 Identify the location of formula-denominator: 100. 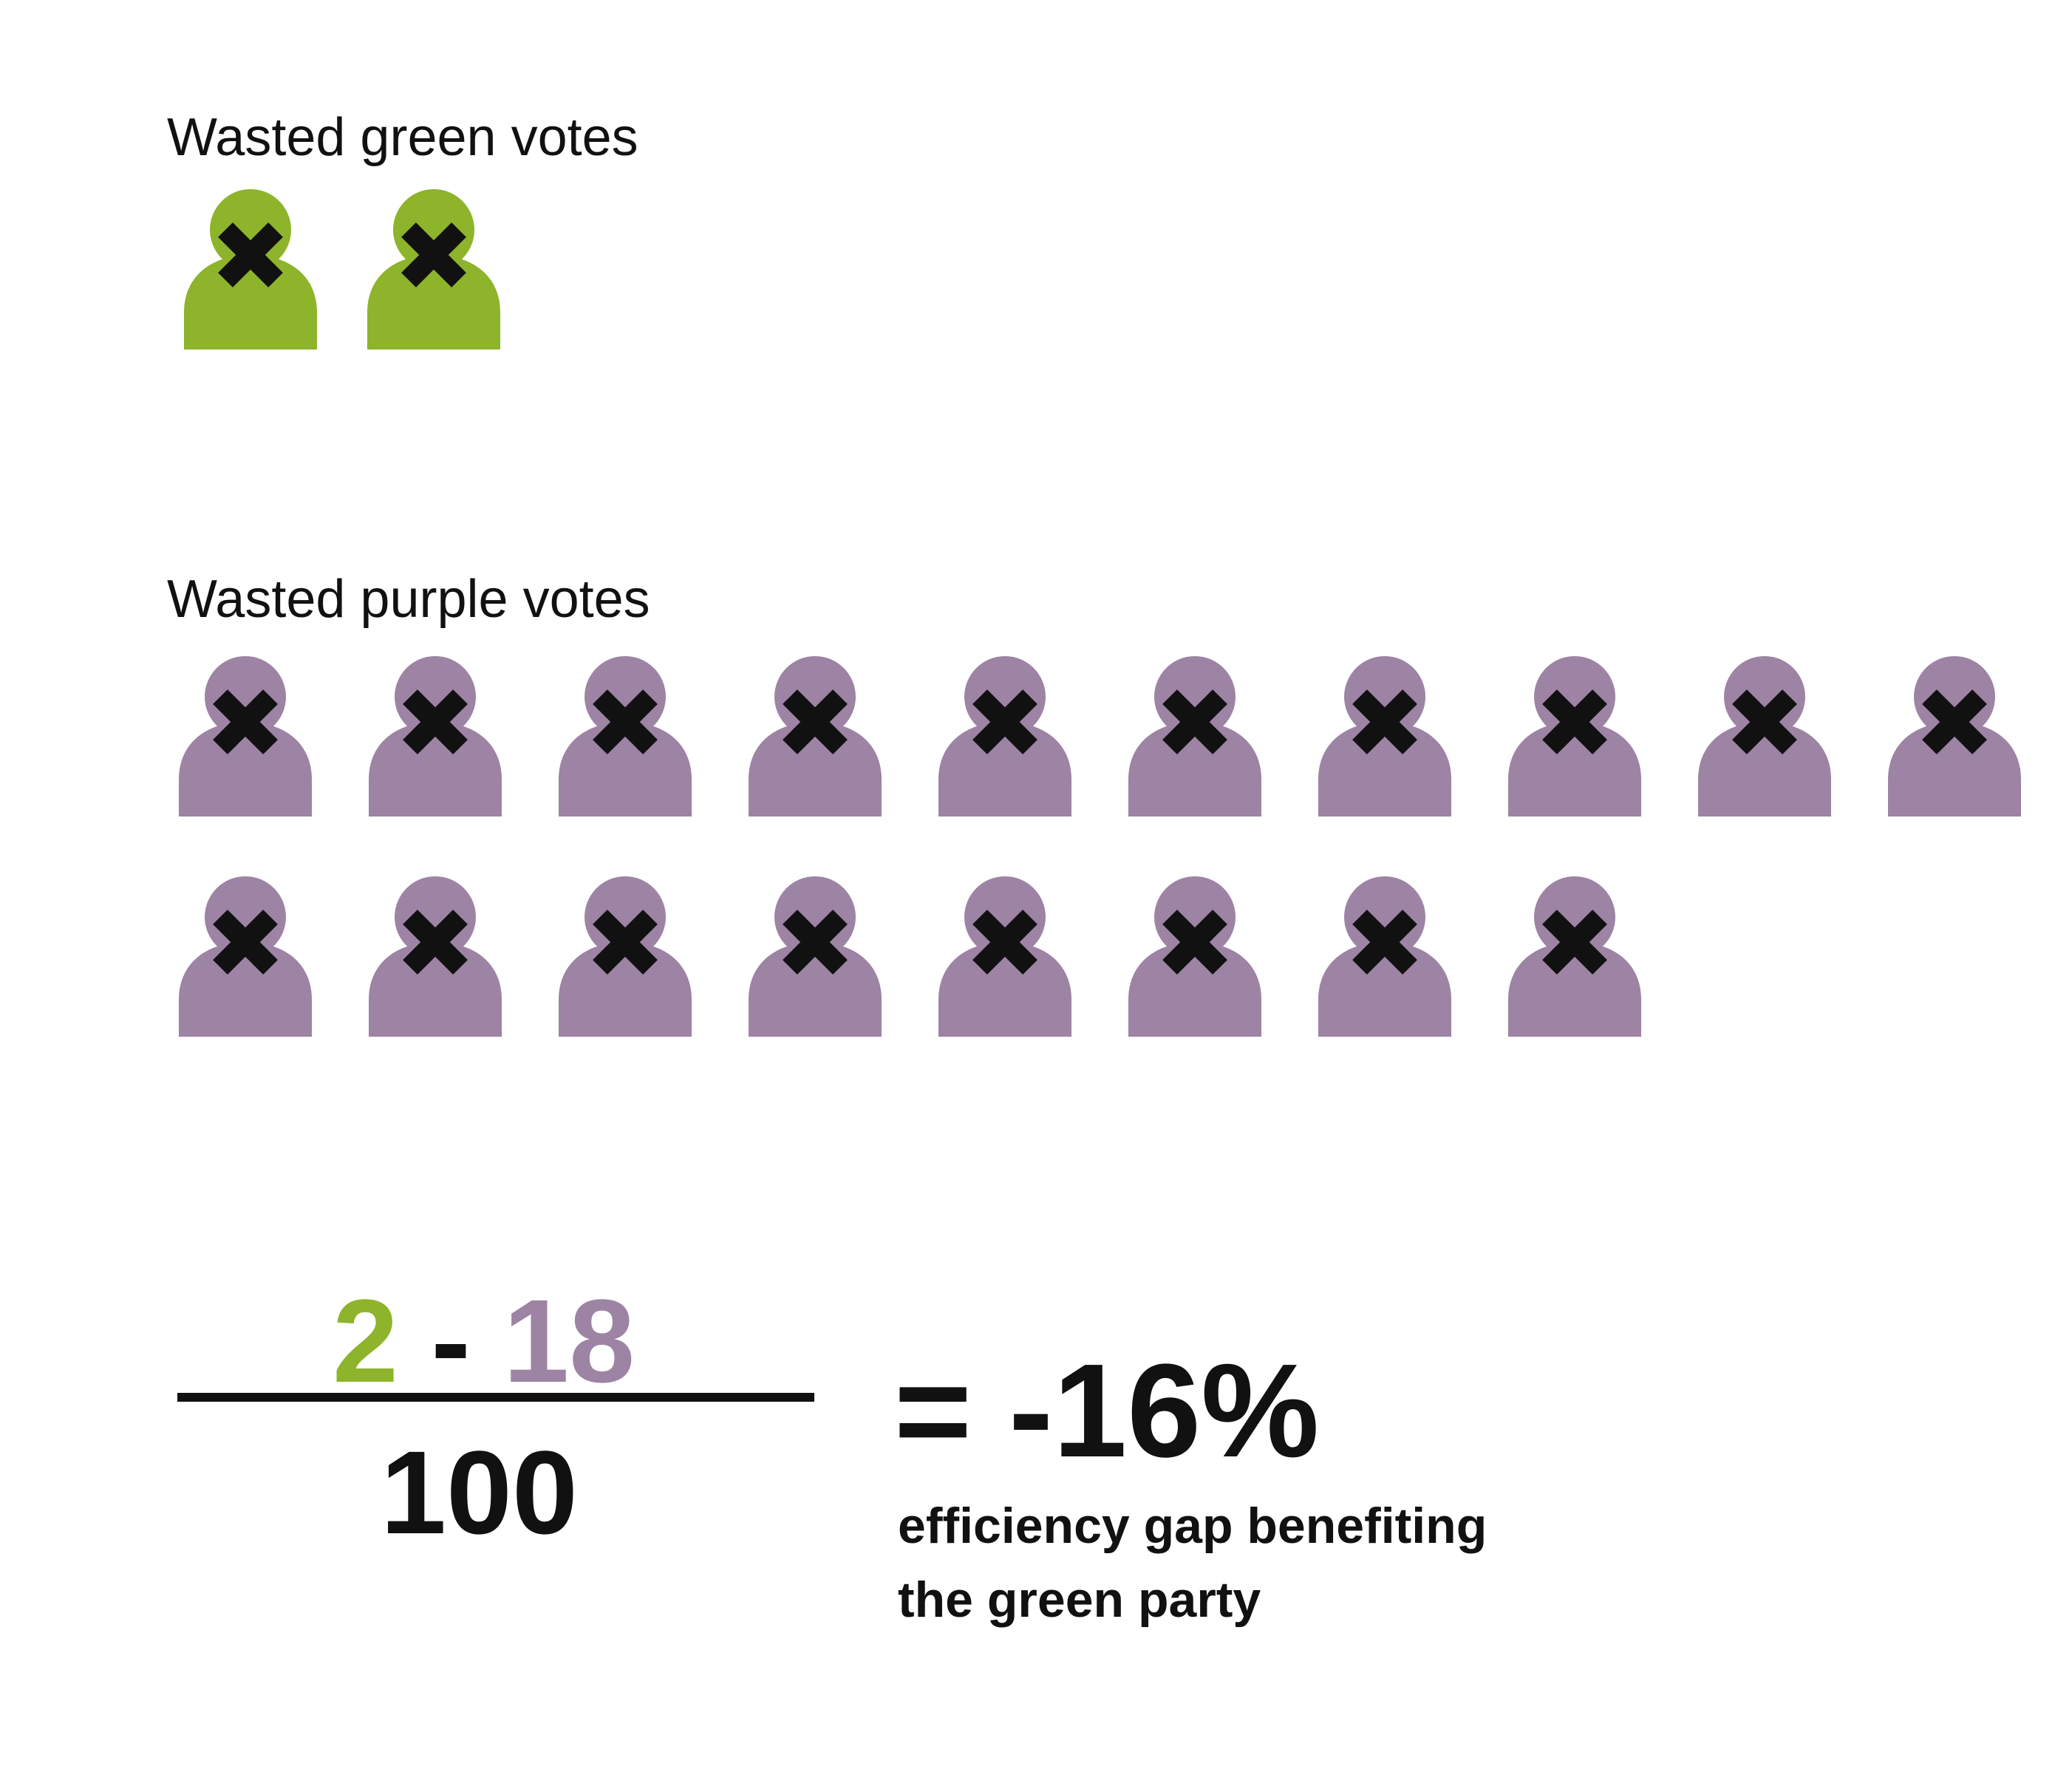
(479, 1492).